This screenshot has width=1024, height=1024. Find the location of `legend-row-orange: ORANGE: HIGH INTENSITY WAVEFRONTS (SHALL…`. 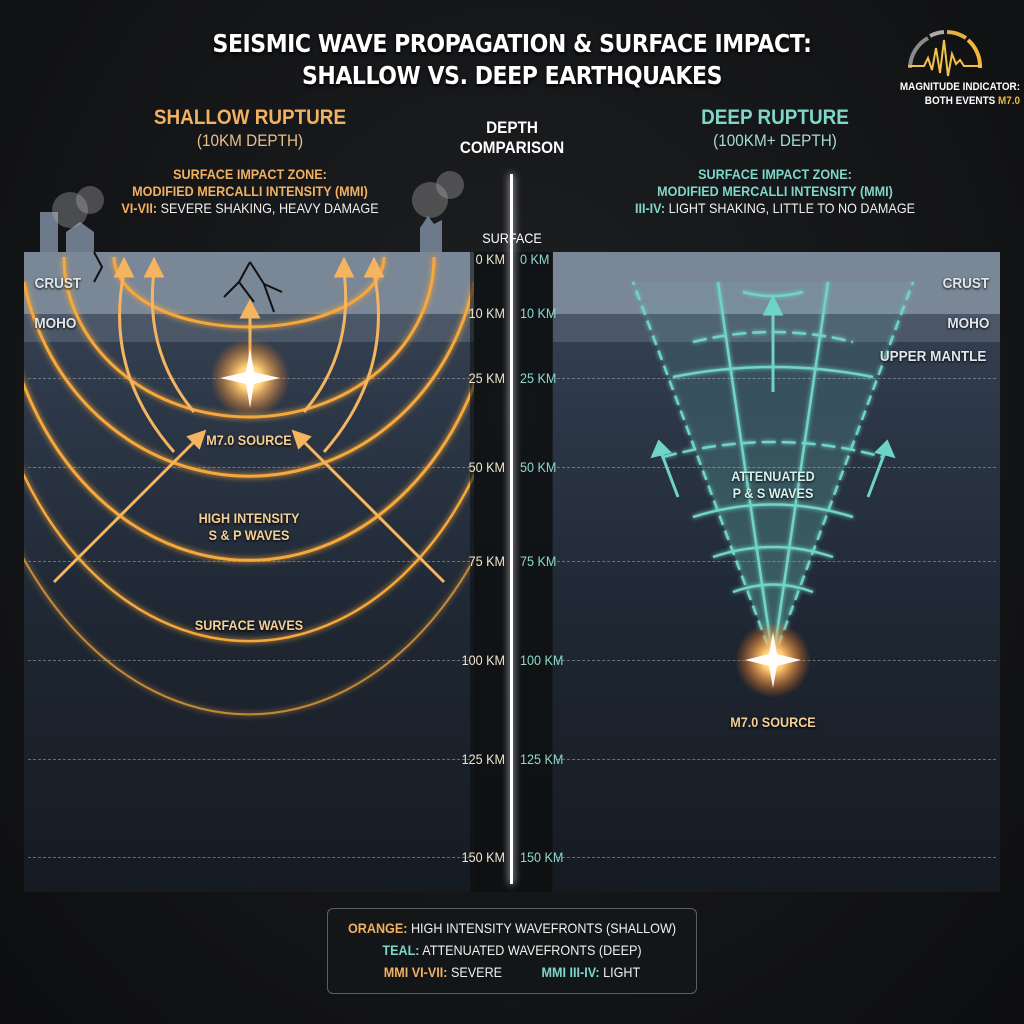

legend-row-orange: ORANGE: HIGH INTENSITY WAVEFRONTS (SHALL… is located at coordinates (512, 928).